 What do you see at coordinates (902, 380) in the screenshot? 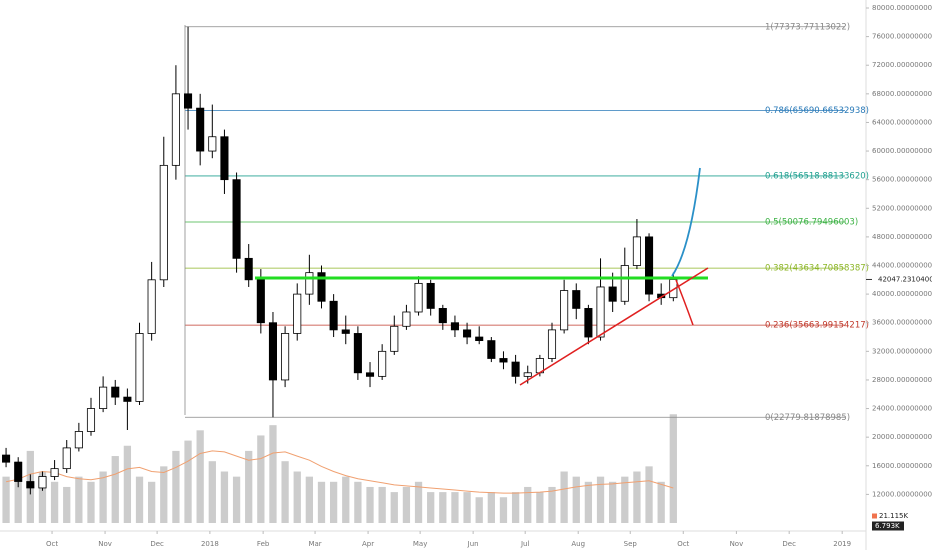
I see `y-tick-label: 28000.00000000` at bounding box center [902, 380].